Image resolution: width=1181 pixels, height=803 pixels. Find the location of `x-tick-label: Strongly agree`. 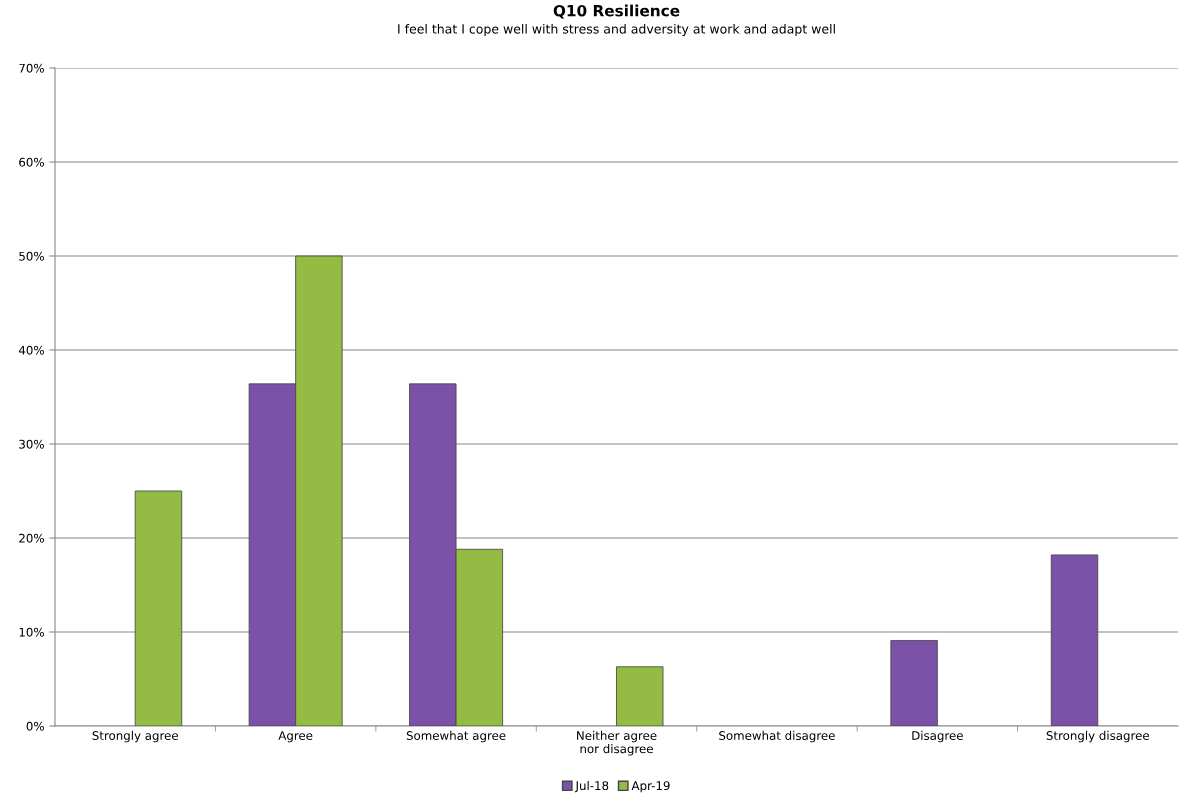

x-tick-label: Strongly agree is located at coordinates (135, 736).